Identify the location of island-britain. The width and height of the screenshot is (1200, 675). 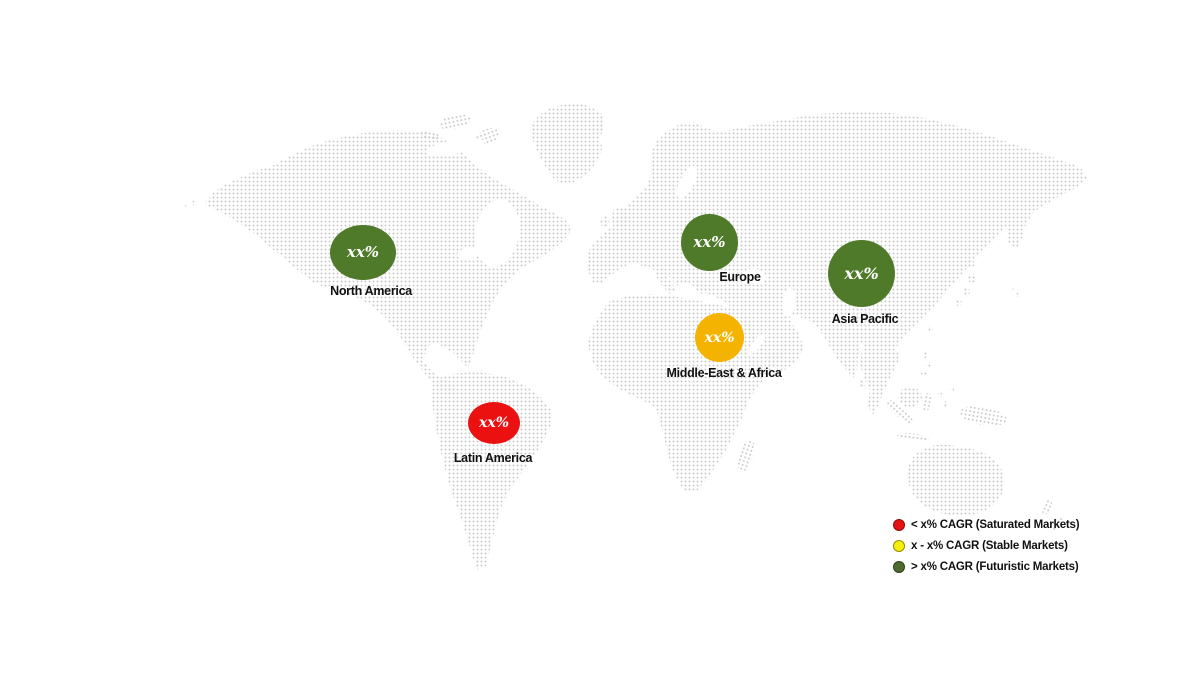
(621, 218).